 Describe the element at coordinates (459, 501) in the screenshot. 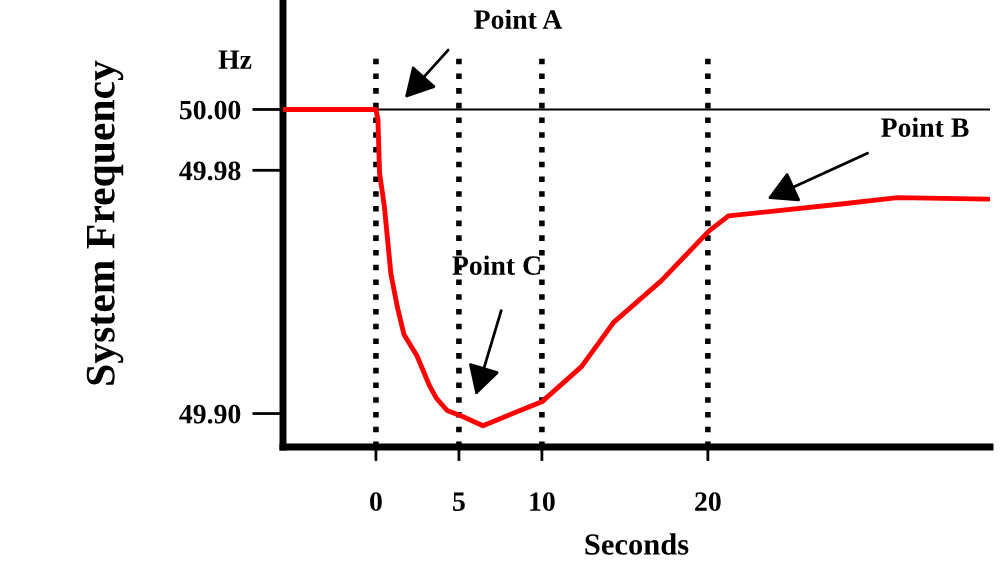

I see `x-tick-label: 5` at that location.